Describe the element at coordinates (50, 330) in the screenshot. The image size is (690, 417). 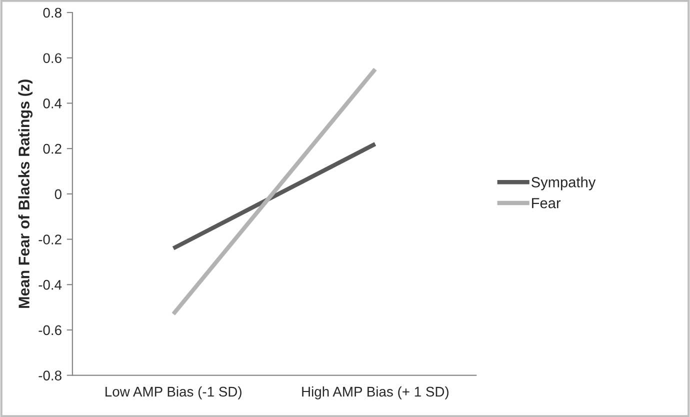
I see `y-tick-label: -0.6` at that location.